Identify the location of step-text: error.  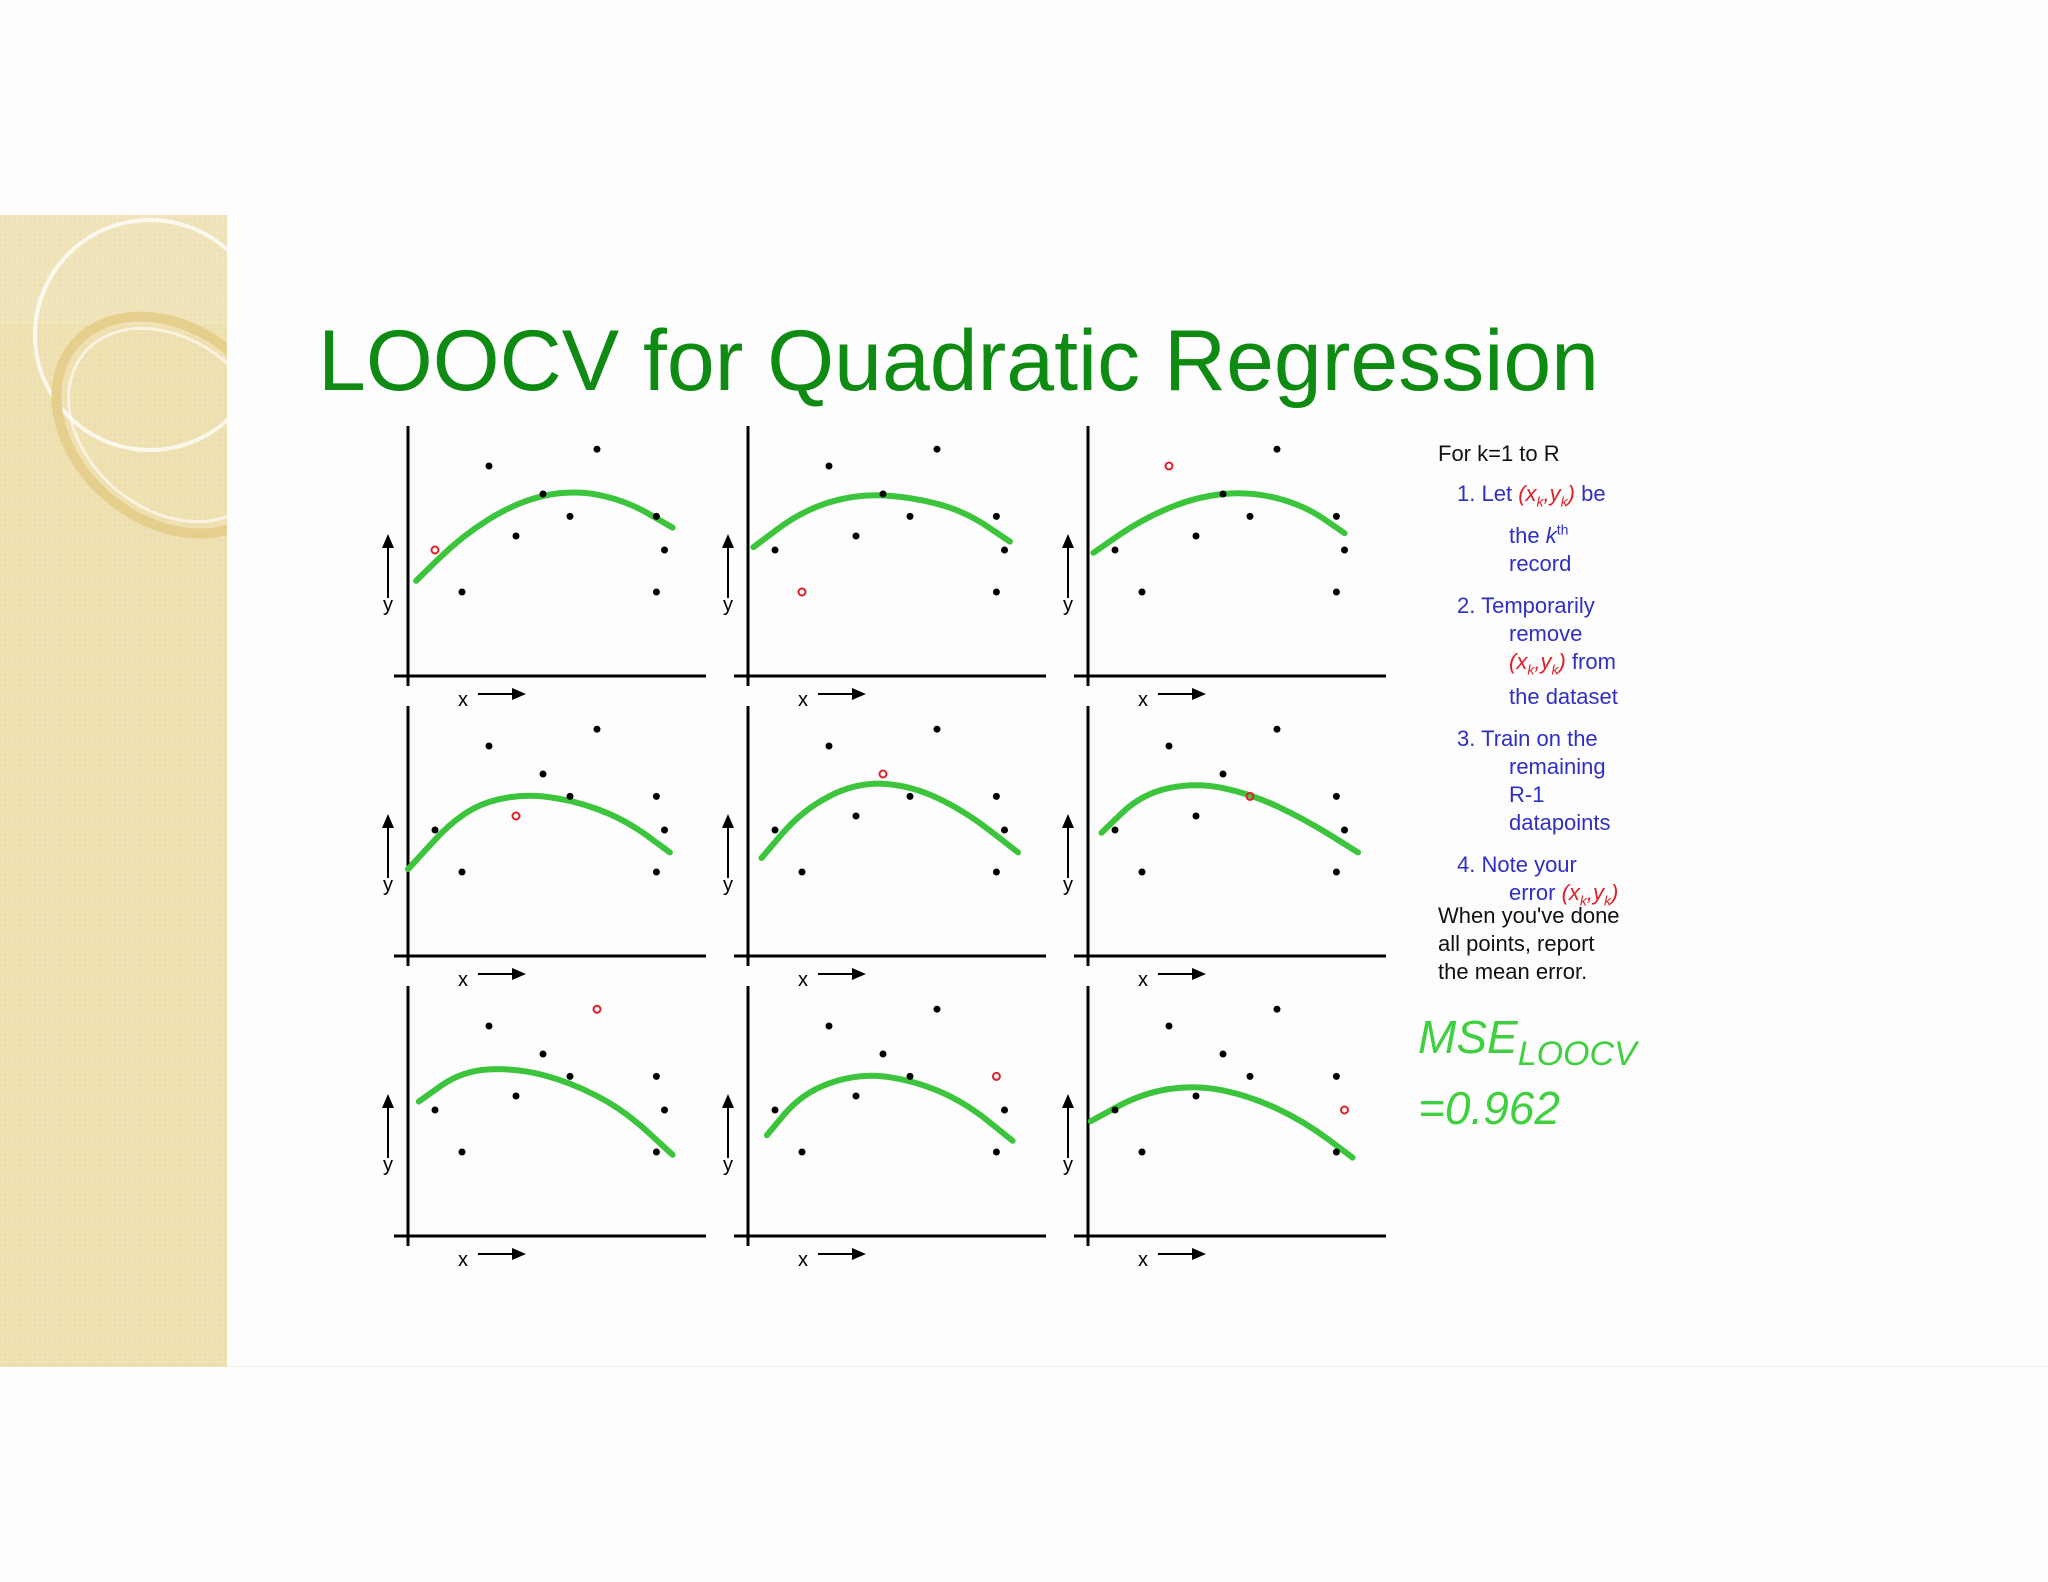
(1532, 893).